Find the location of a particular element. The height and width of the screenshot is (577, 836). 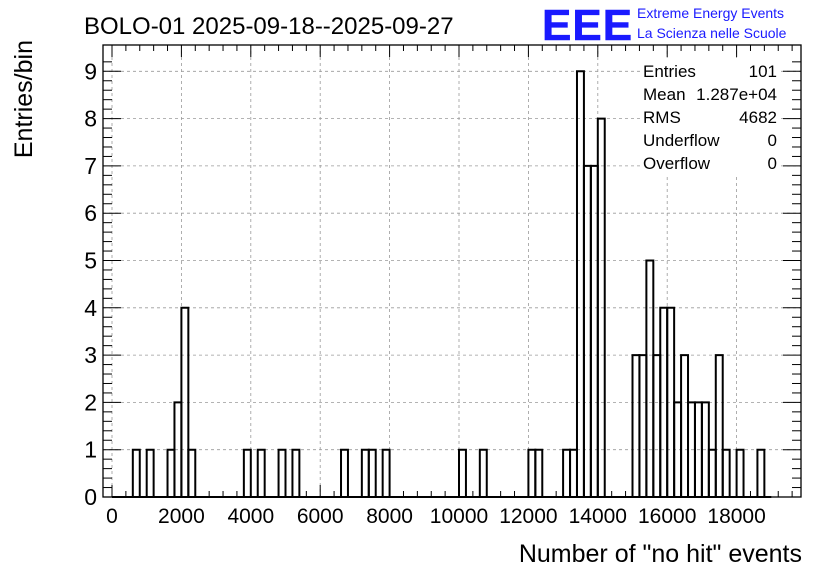

y-tick-label: 7 is located at coordinates (90, 166).